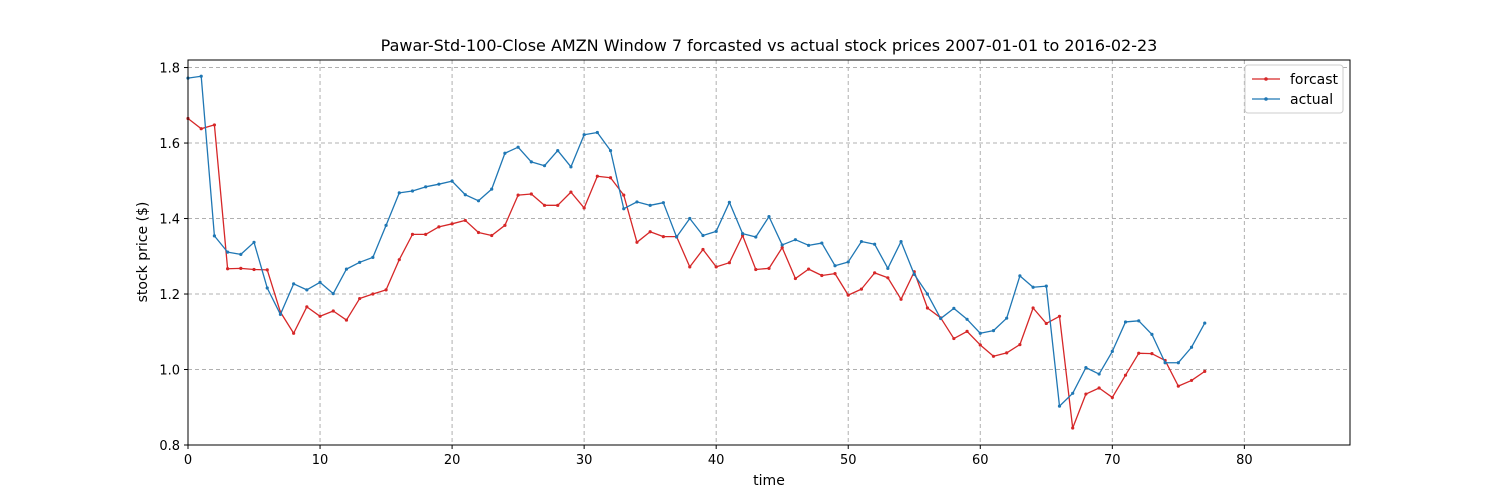  Describe the element at coordinates (188, 460) in the screenshot. I see `x-tick-label: 0` at that location.